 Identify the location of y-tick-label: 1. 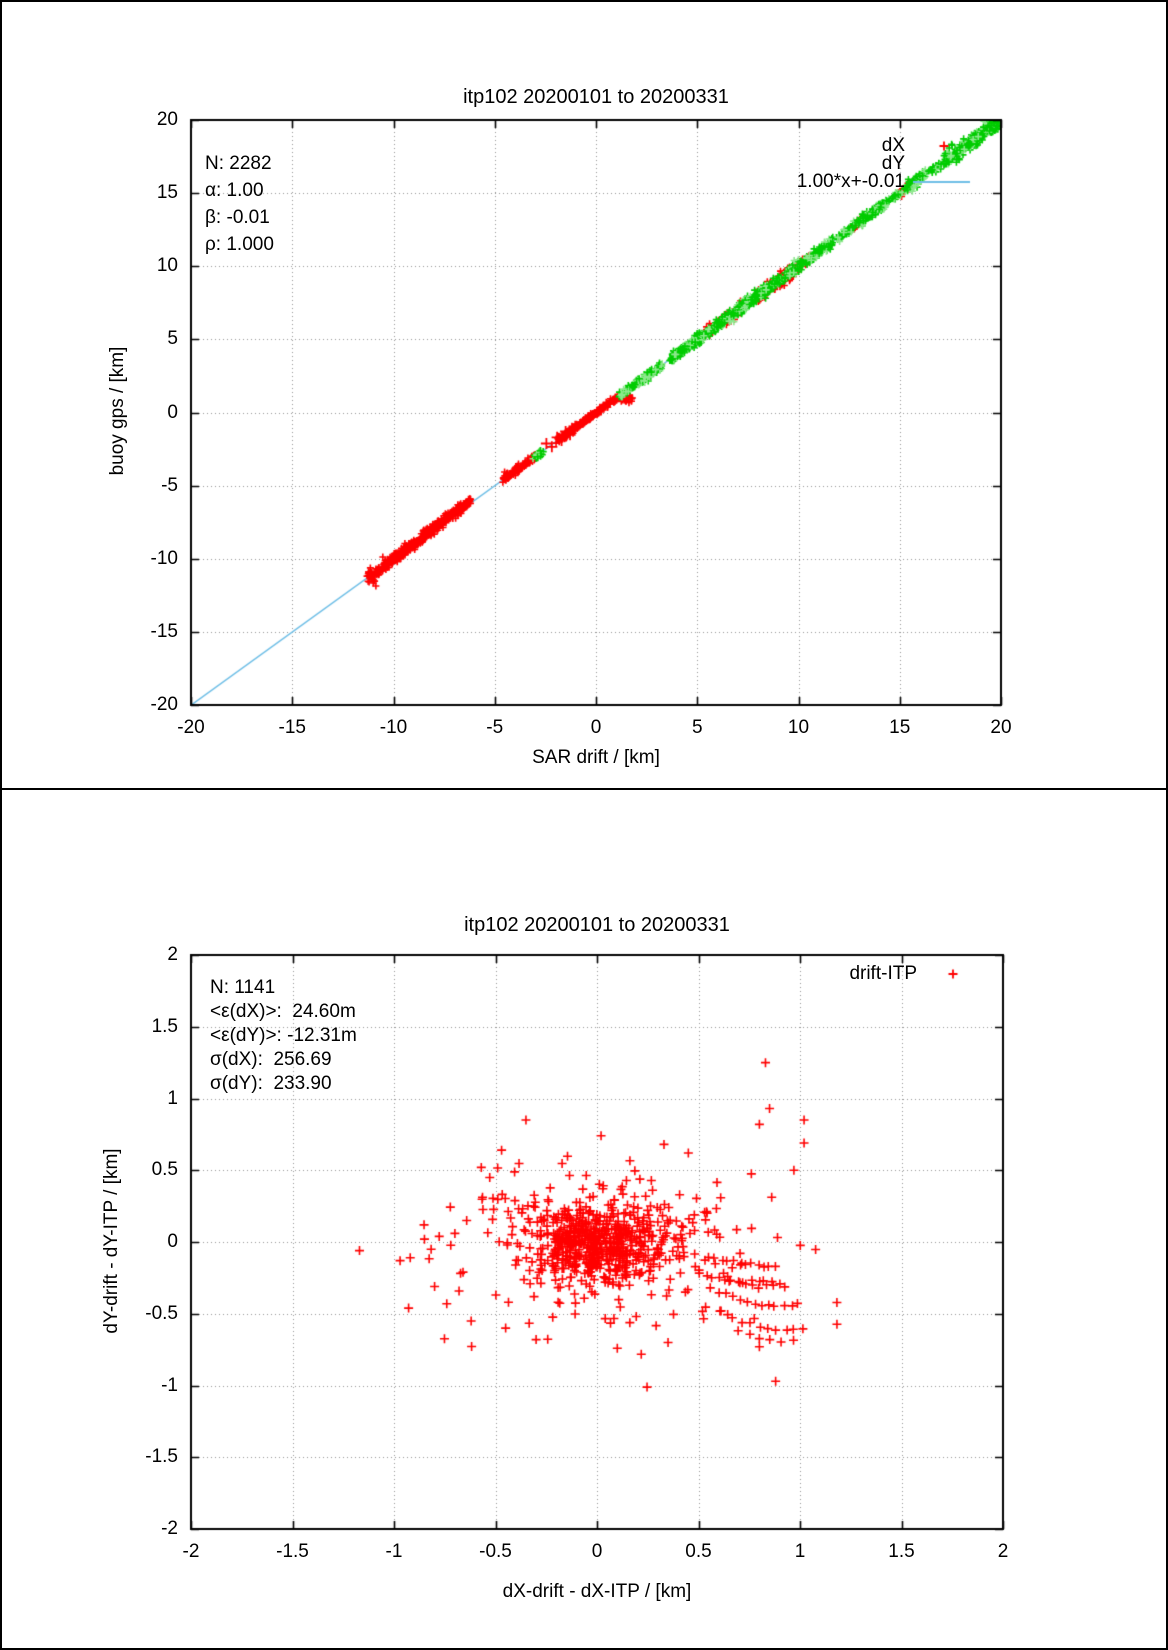
(172, 1098).